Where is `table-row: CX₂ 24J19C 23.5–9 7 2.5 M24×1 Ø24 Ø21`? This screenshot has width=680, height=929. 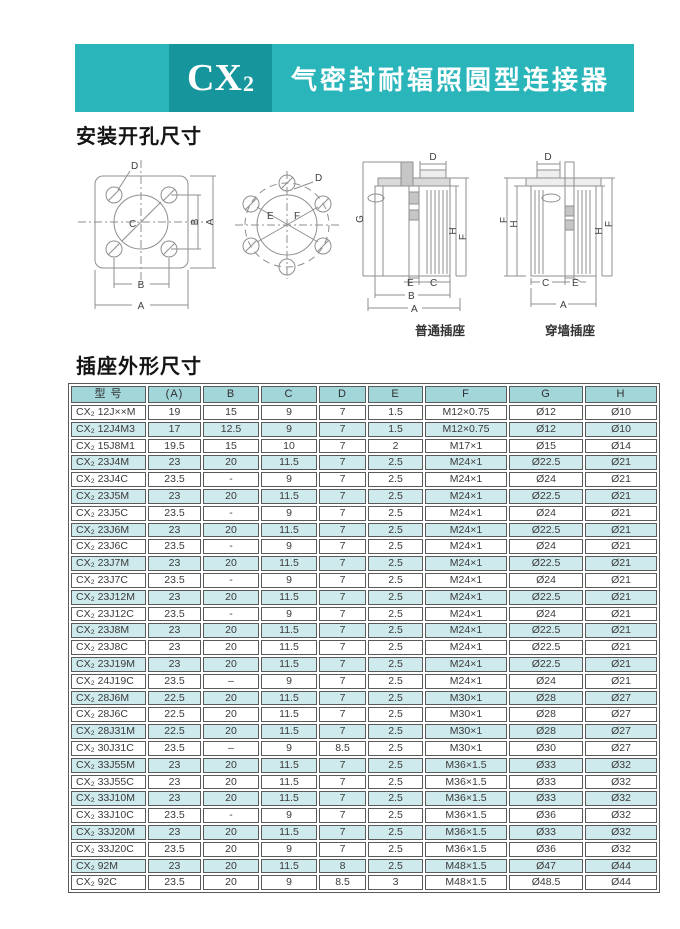 table-row: CX₂ 24J19C 23.5–9 7 2.5 M24×1 Ø24 Ø21 is located at coordinates (364, 681).